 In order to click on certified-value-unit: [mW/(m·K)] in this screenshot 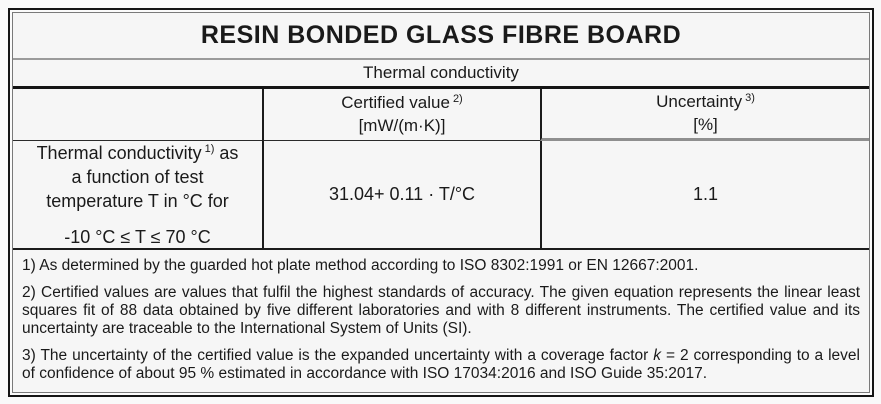, I will do `click(402, 126)`.